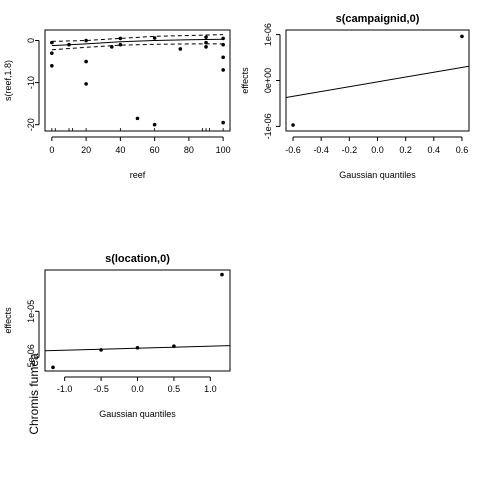 The width and height of the screenshot is (480, 480). I want to click on chart-title: s(campaignid,0), so click(378, 19).